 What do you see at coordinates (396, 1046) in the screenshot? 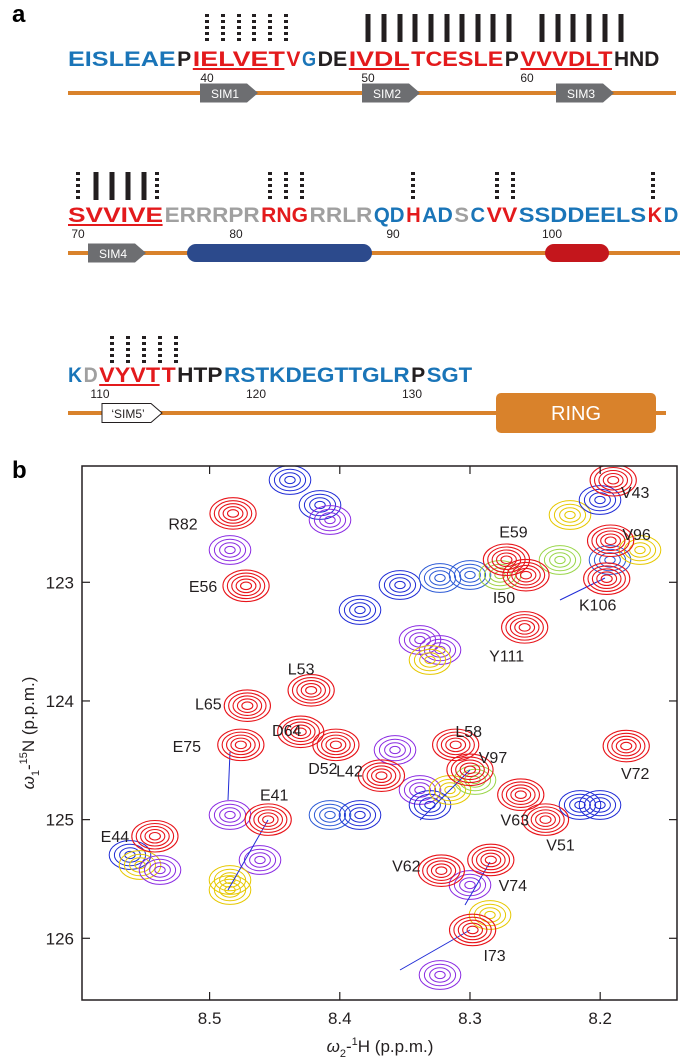
I see `axis-label-part: H (p.p.m.)` at bounding box center [396, 1046].